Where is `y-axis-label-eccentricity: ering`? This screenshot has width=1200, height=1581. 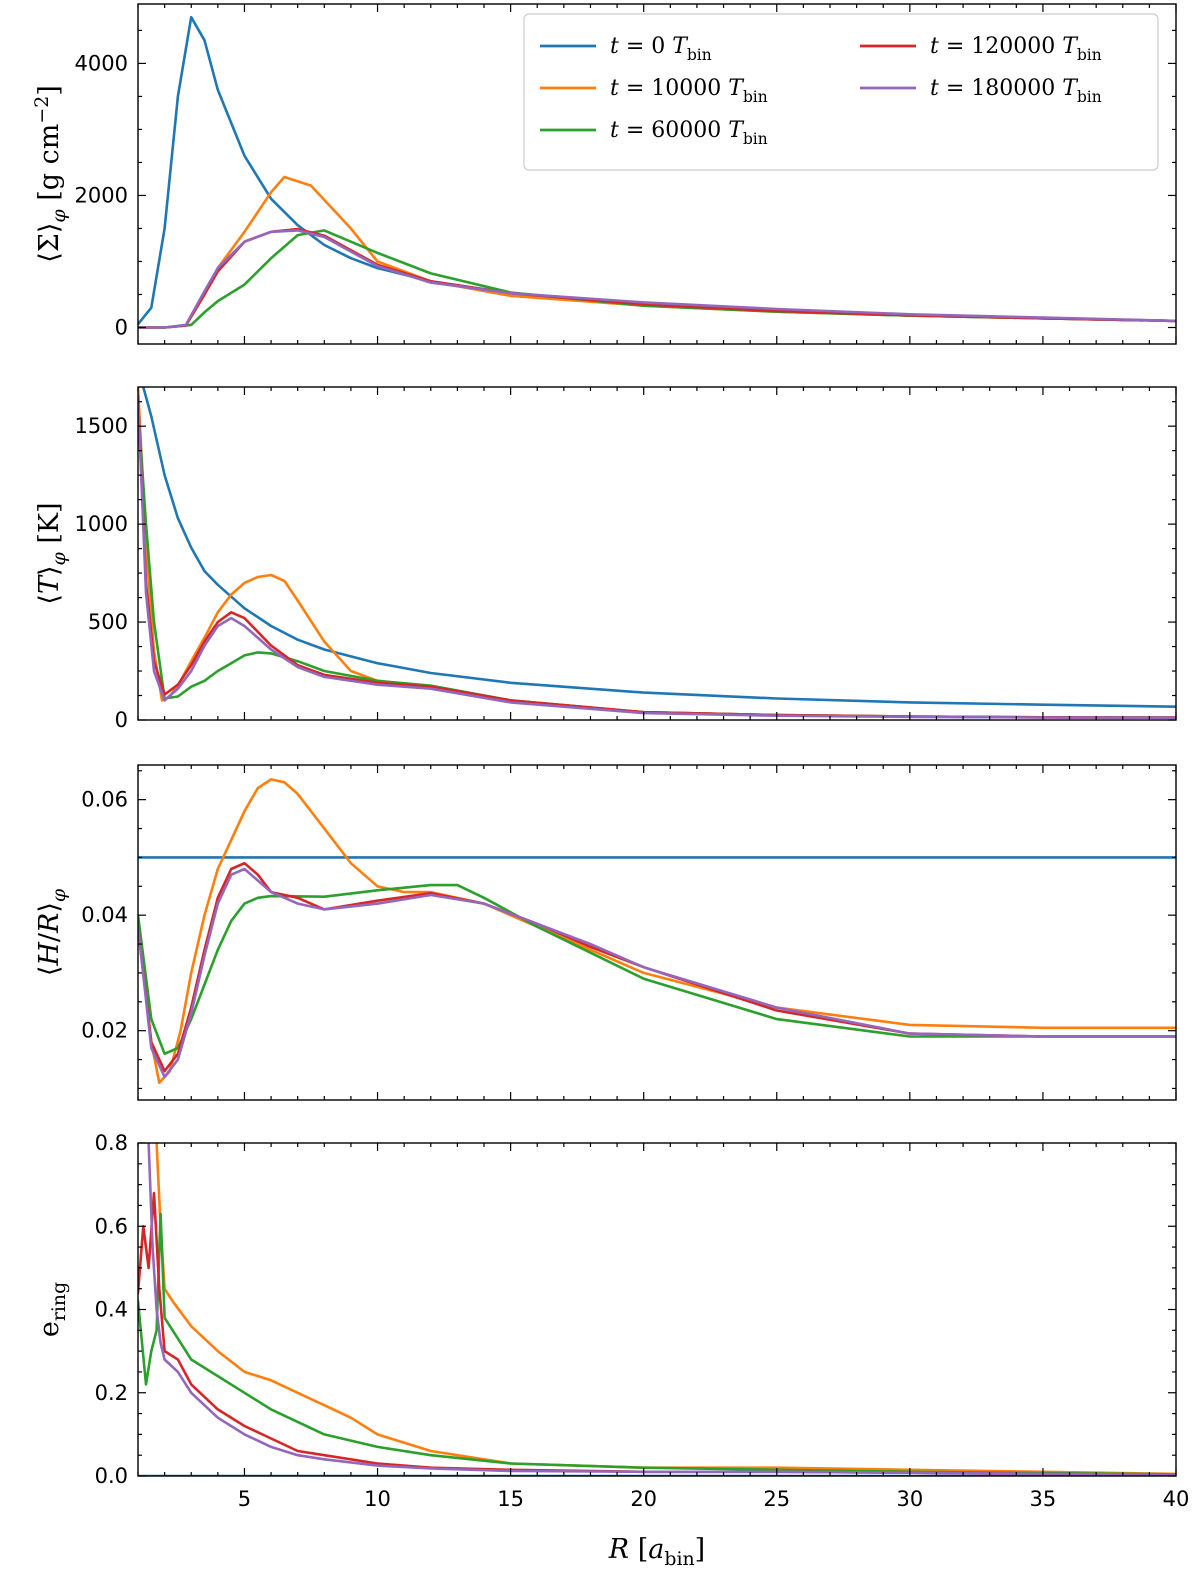 y-axis-label-eccentricity: ering is located at coordinates (52, 1309).